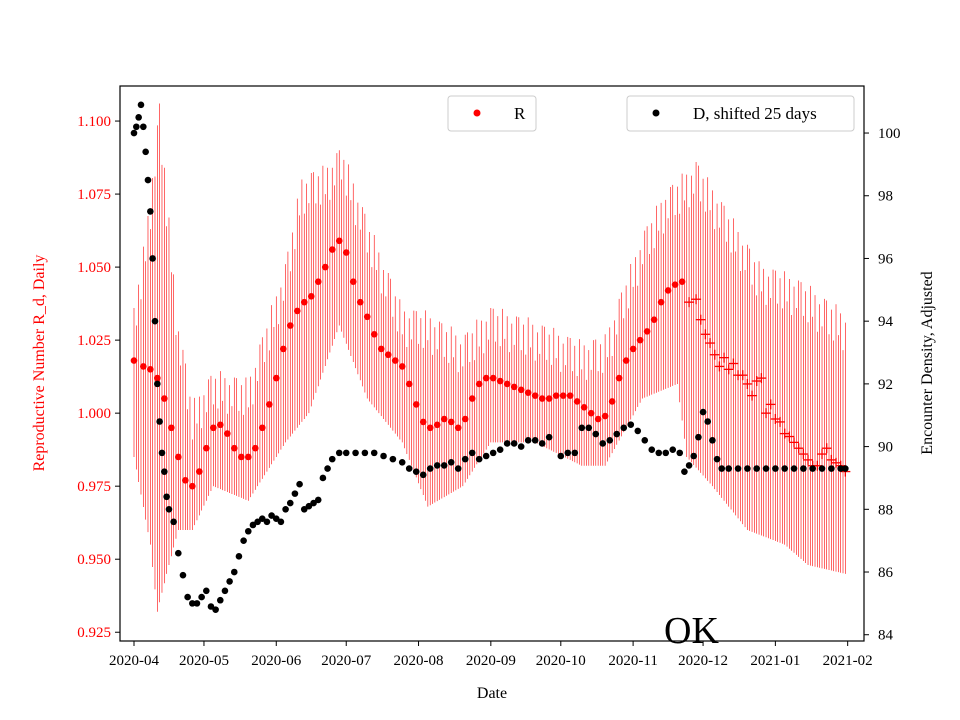 Image resolution: width=960 pixels, height=720 pixels. I want to click on legend-r: R, so click(492, 113).